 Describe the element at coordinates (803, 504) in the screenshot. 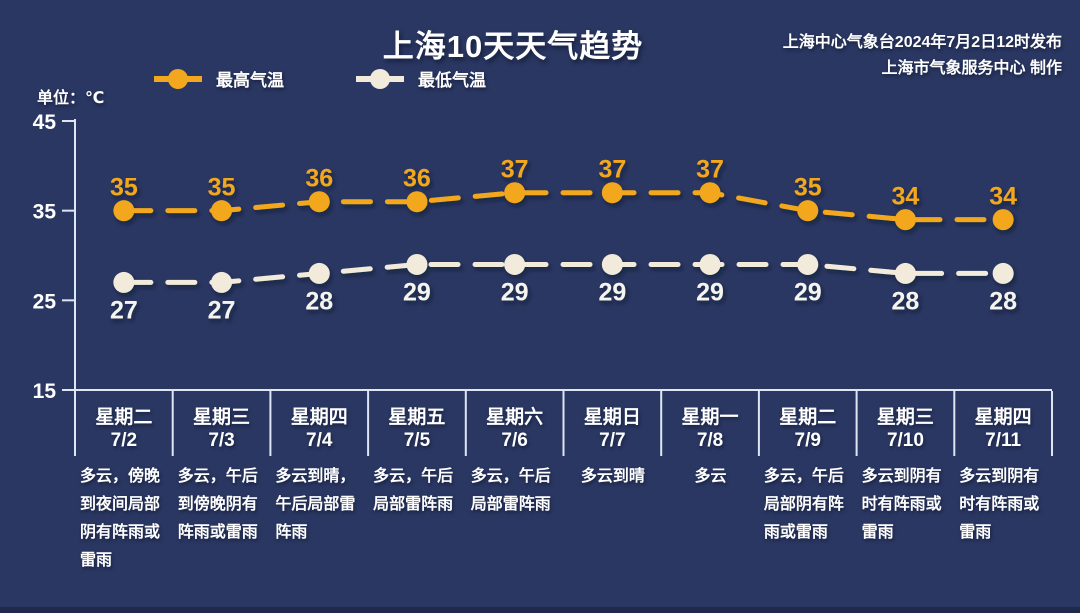

I see `weather-description: 多云，午后局部阴有阵雨或雷雨` at that location.